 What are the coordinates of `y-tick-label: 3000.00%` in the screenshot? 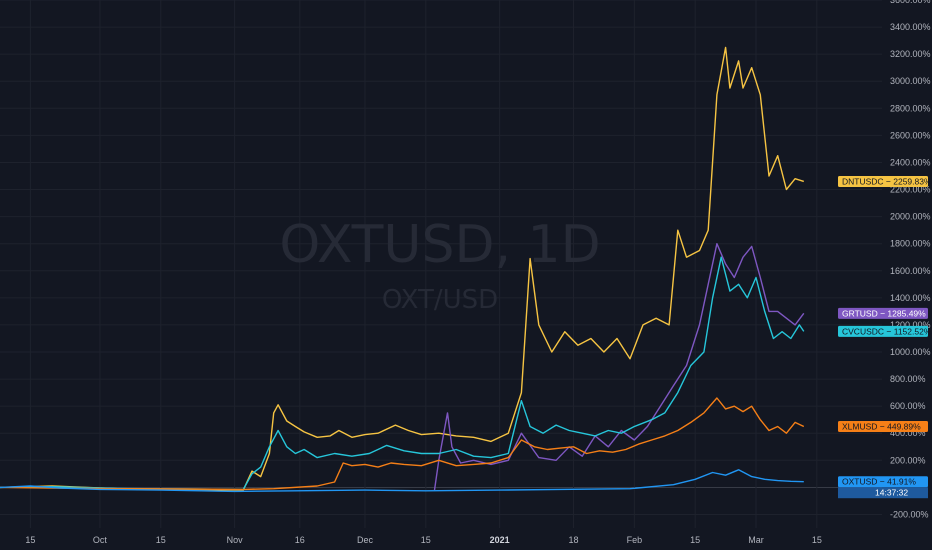 It's located at (910, 81).